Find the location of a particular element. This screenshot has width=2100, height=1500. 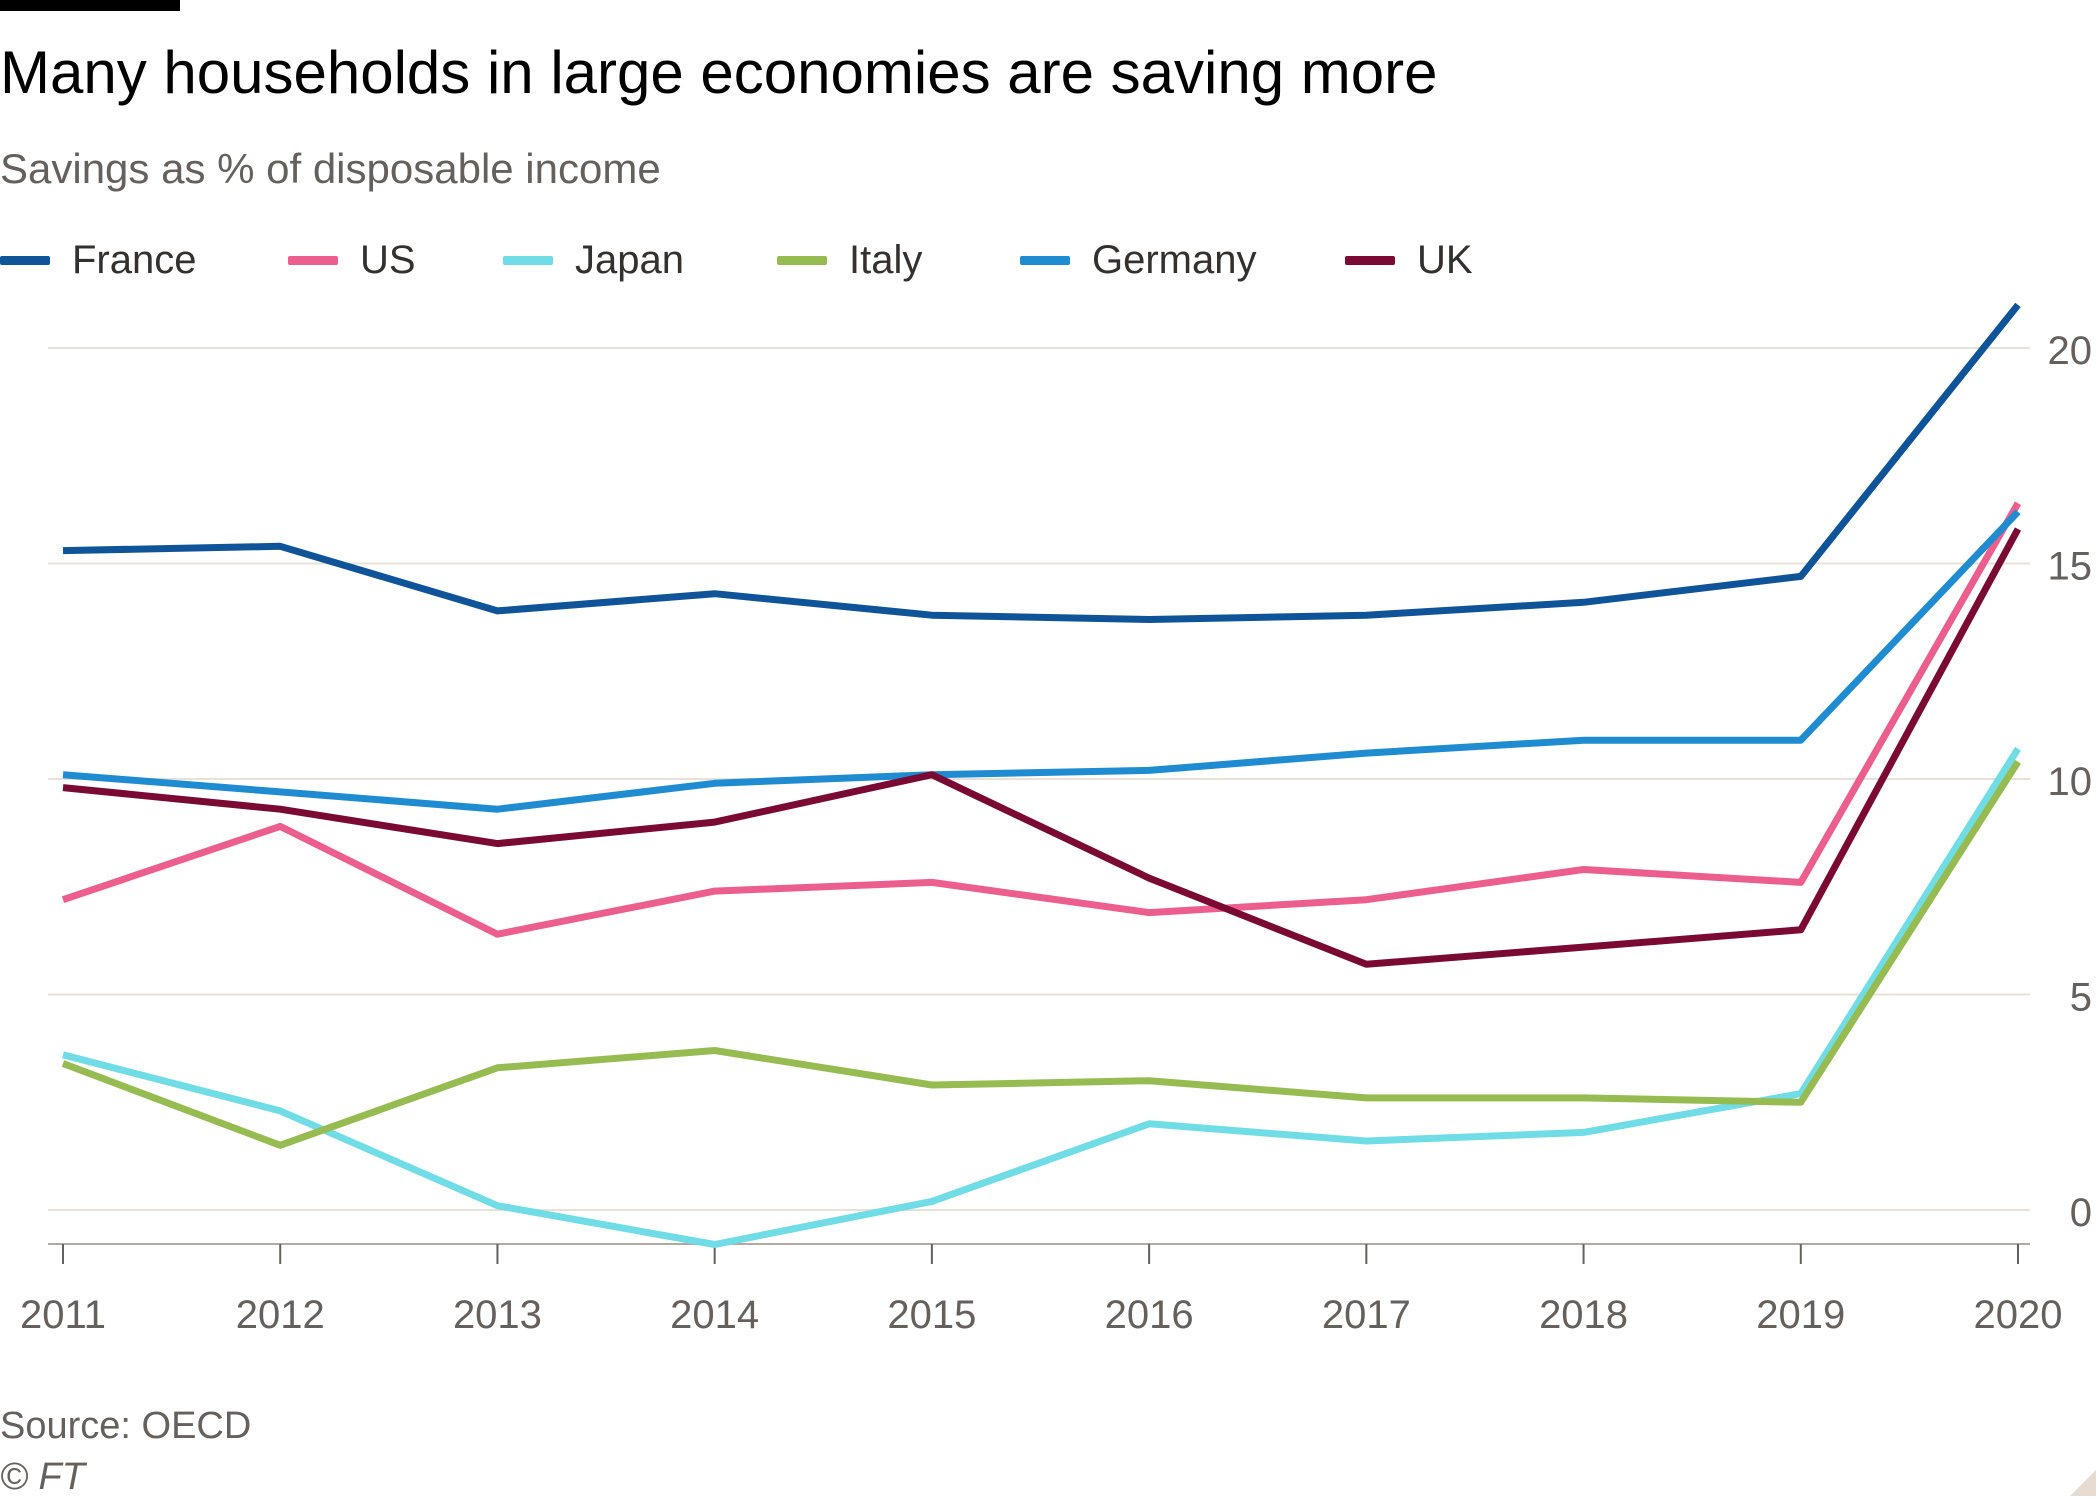

legend-item-germany: Germany is located at coordinates (1138, 260).